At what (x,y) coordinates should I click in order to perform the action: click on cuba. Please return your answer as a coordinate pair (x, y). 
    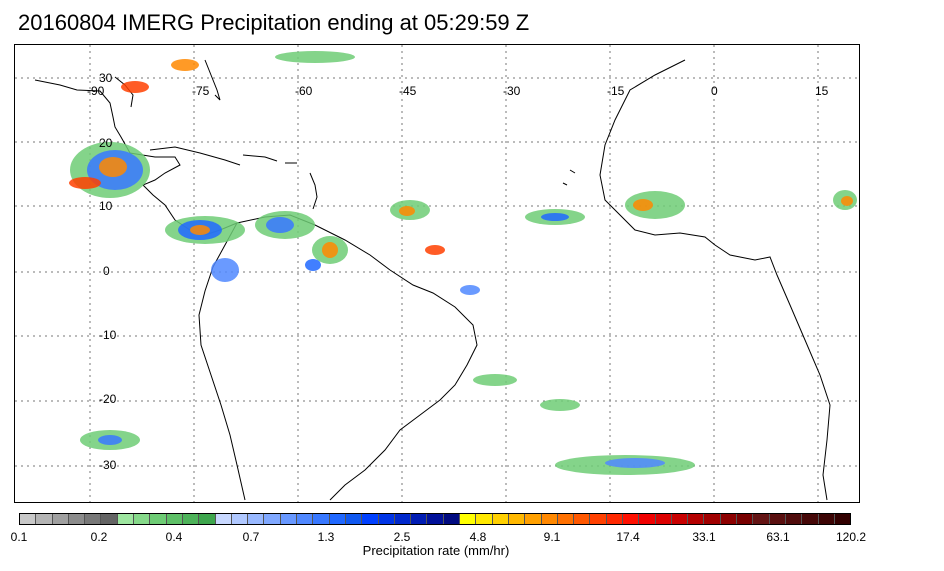
    Looking at the image, I should click on (195, 156).